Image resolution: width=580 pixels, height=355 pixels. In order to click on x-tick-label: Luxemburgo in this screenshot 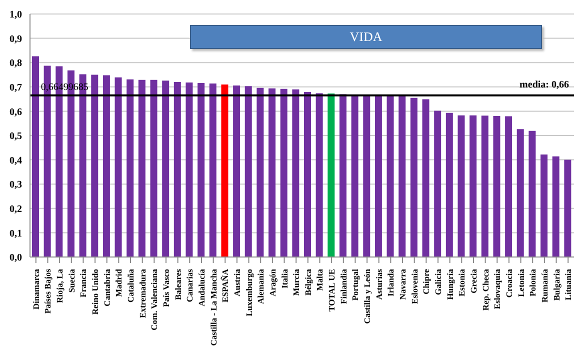, I will do `click(249, 292)`.